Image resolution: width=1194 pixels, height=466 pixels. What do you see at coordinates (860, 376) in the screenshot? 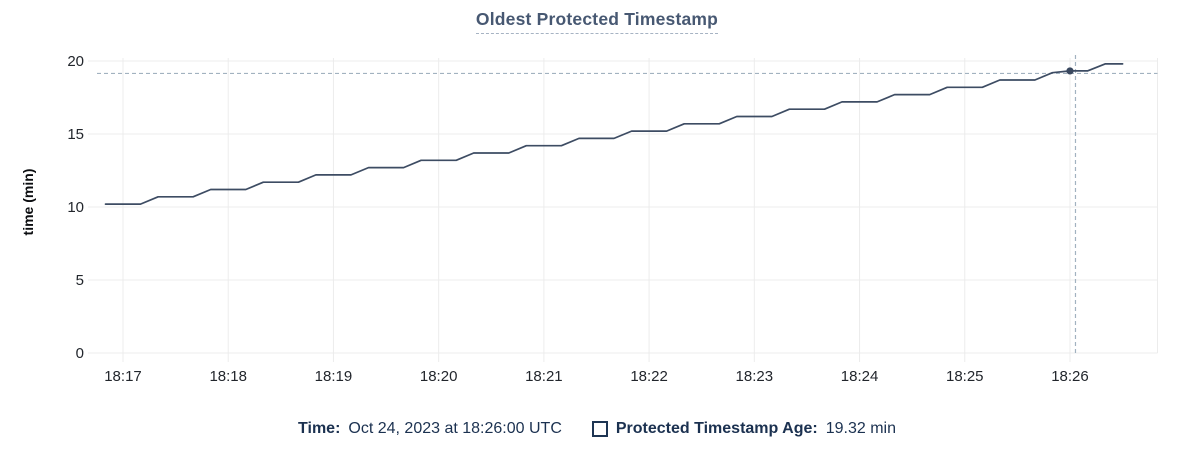
I see `x-tick-label: 18:24` at bounding box center [860, 376].